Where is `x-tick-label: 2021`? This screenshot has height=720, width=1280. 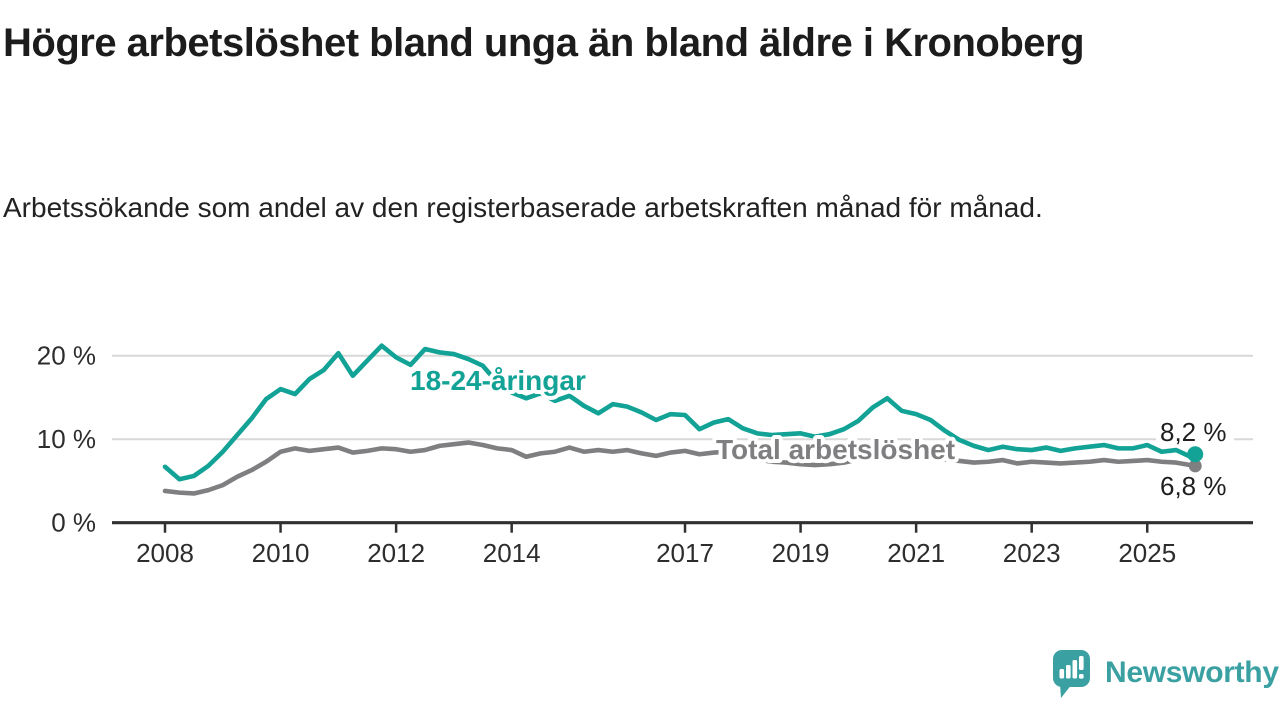 x-tick-label: 2021 is located at coordinates (916, 553).